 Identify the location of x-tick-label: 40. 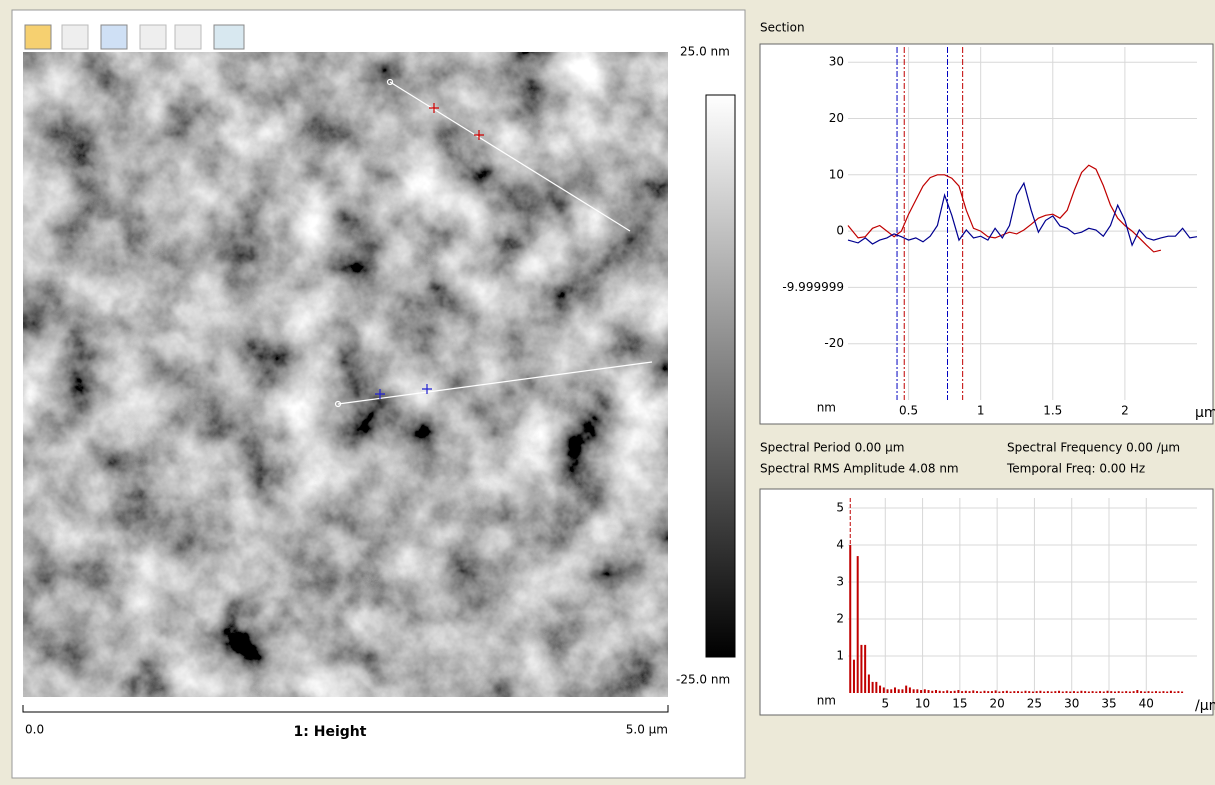
(1146, 704).